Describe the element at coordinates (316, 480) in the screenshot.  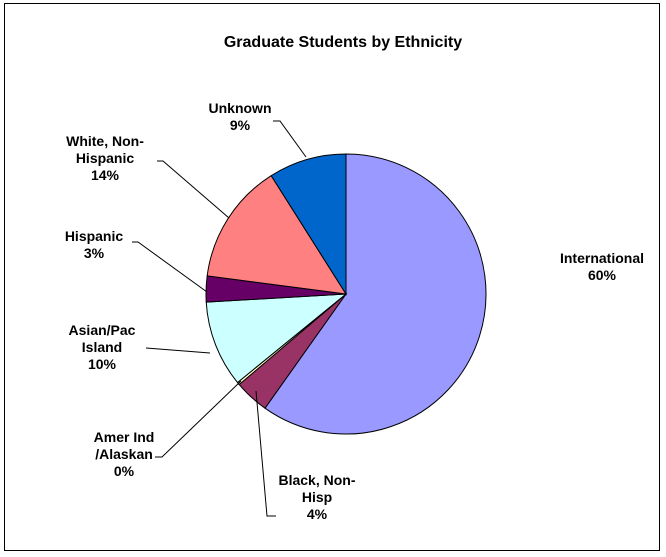
I see `slice-label-line: Black, Non-` at that location.